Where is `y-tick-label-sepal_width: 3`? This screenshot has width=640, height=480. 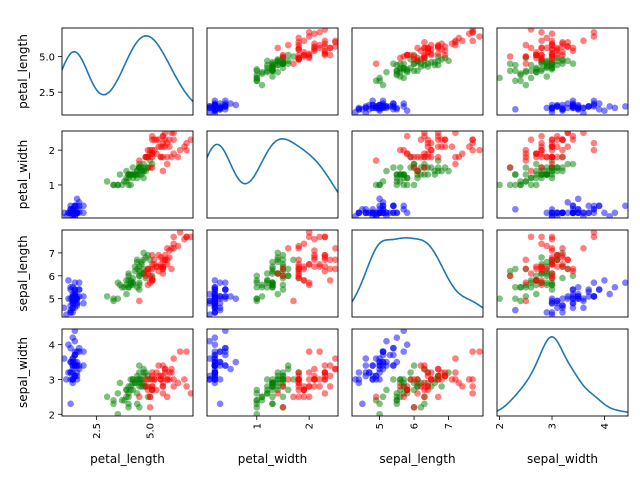 y-tick-label-sepal_width: 3 is located at coordinates (52, 380).